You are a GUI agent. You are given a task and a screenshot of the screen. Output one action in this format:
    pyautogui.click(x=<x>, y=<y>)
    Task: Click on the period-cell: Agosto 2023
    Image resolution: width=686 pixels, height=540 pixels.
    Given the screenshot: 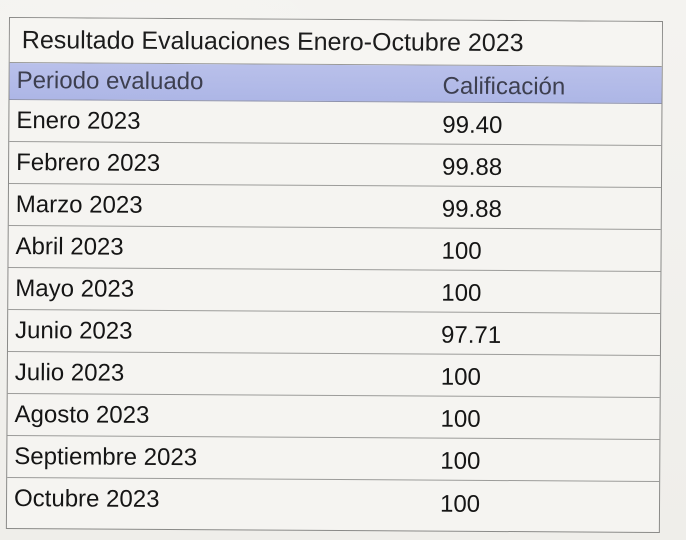 What is the action you would take?
    pyautogui.click(x=82, y=414)
    